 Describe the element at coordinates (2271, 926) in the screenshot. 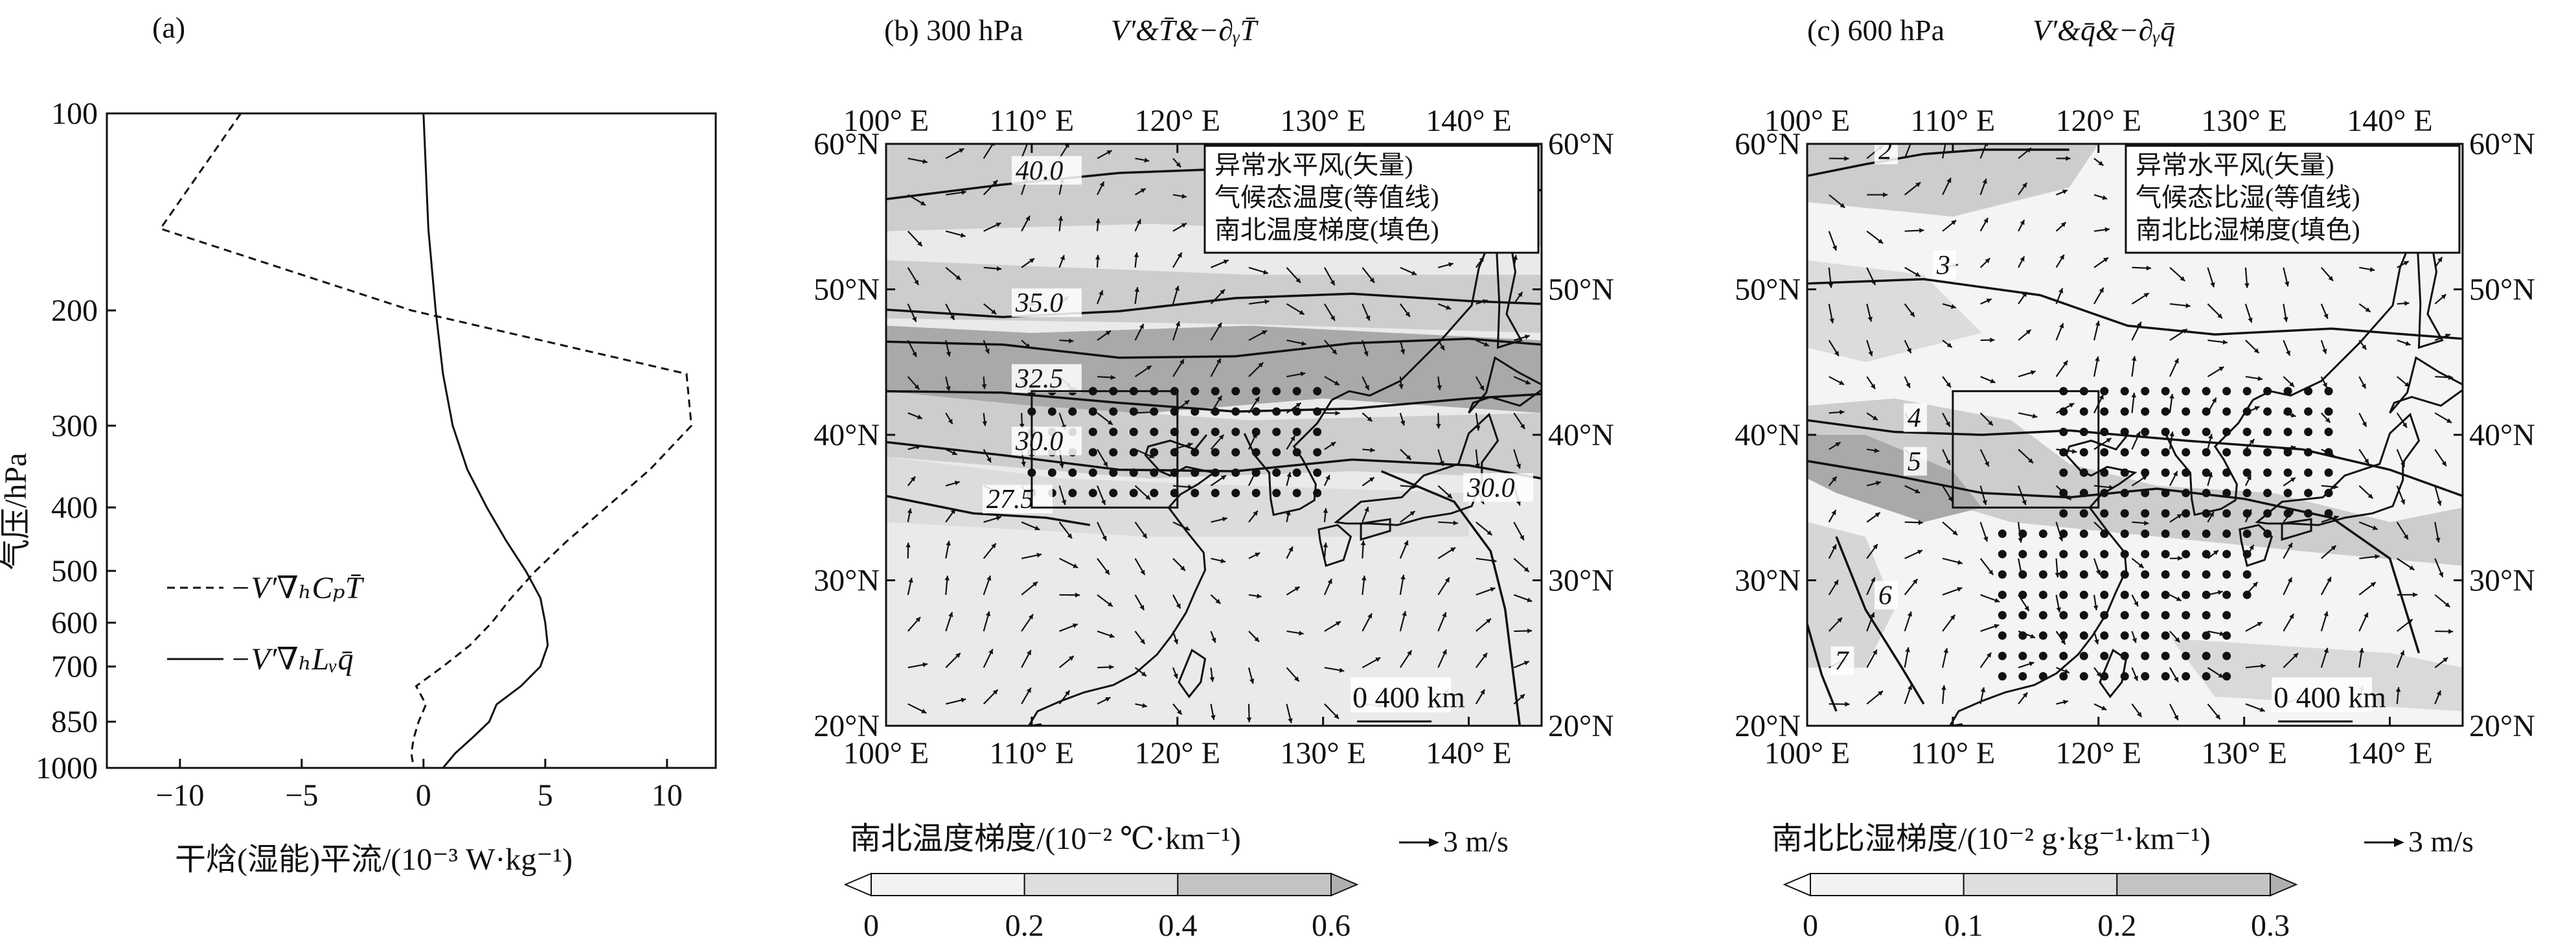

I see `colorbar-tick-label: 0.3` at that location.